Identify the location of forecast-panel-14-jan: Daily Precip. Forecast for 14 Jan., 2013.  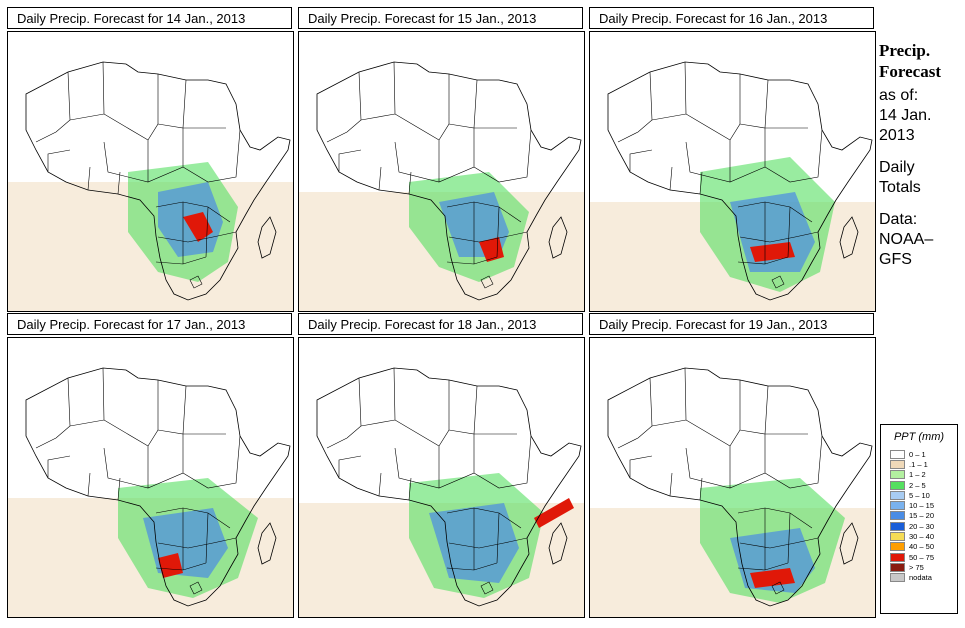
(150, 159).